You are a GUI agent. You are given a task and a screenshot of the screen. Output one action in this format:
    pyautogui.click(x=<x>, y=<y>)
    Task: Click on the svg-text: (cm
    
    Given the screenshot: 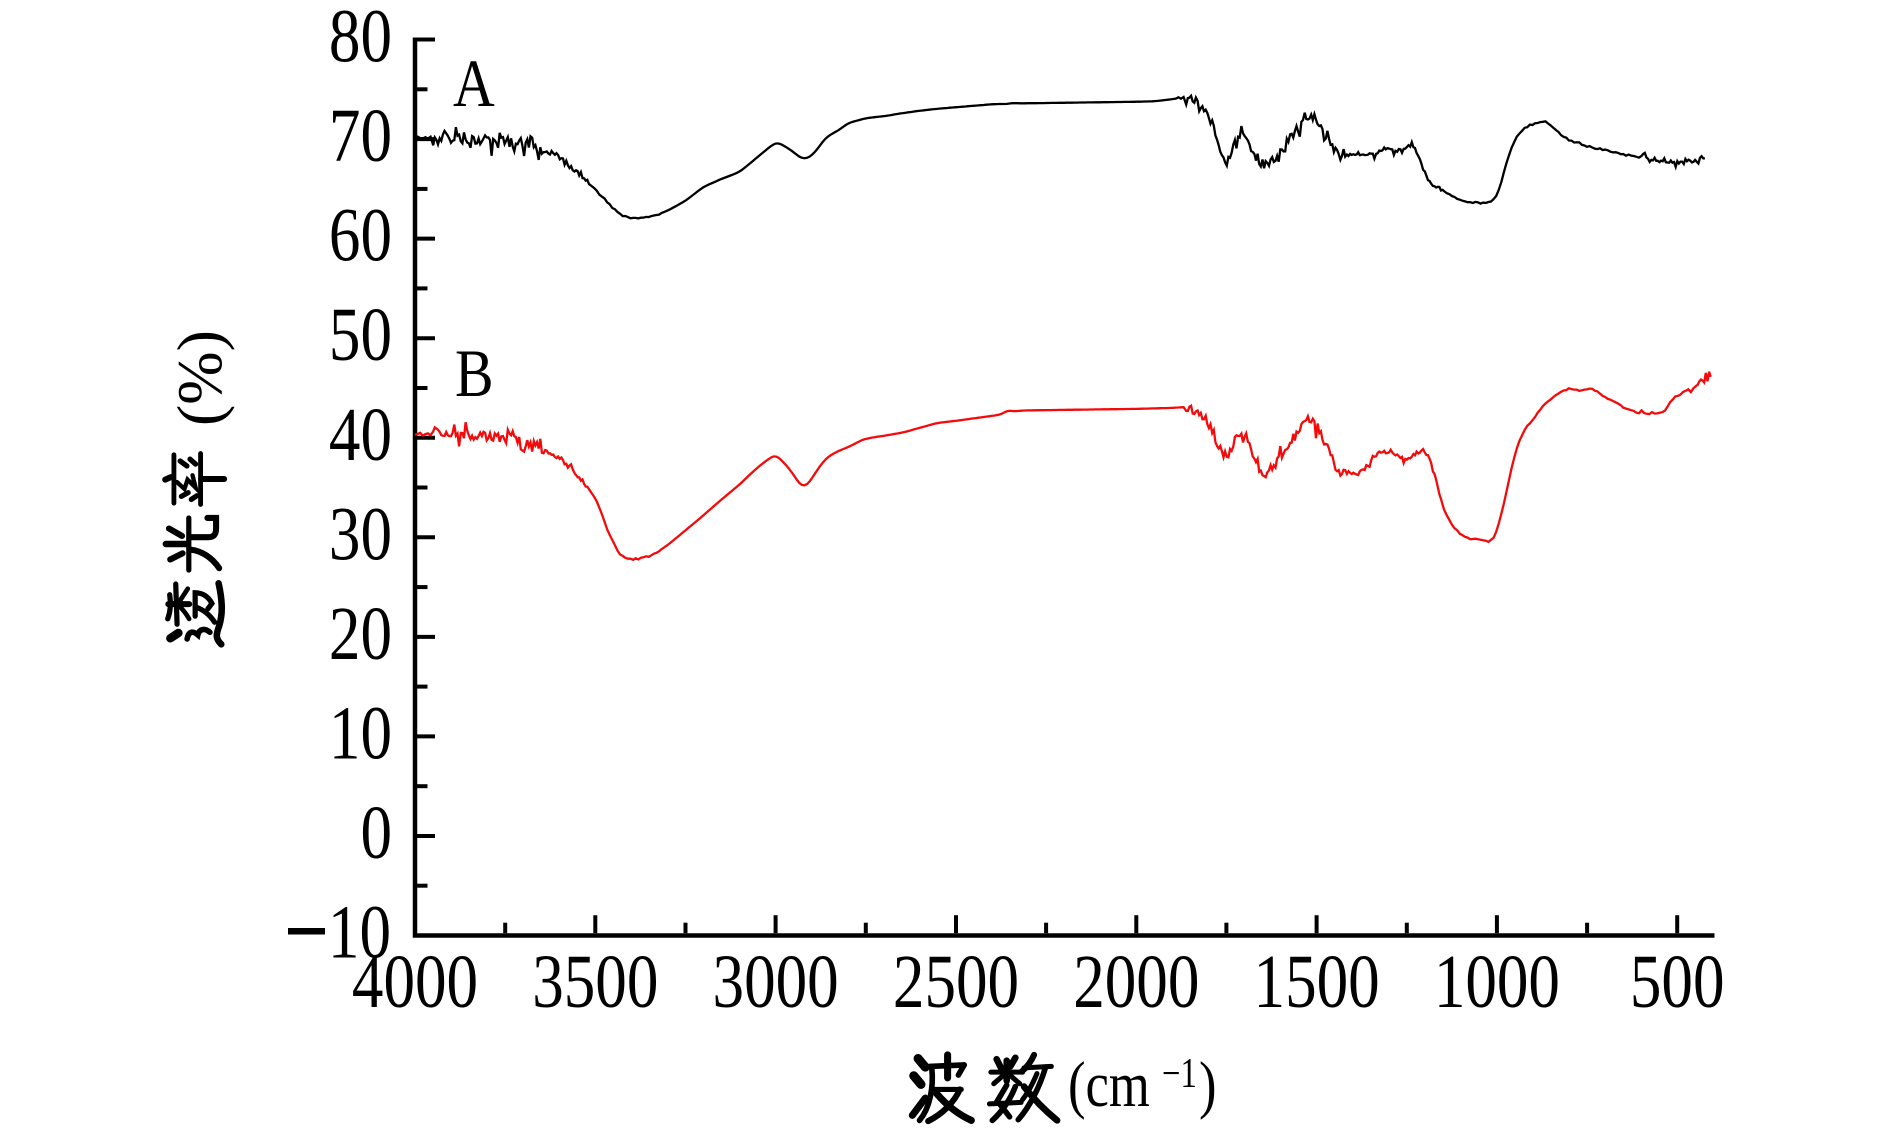 What is the action you would take?
    pyautogui.click(x=1109, y=1084)
    